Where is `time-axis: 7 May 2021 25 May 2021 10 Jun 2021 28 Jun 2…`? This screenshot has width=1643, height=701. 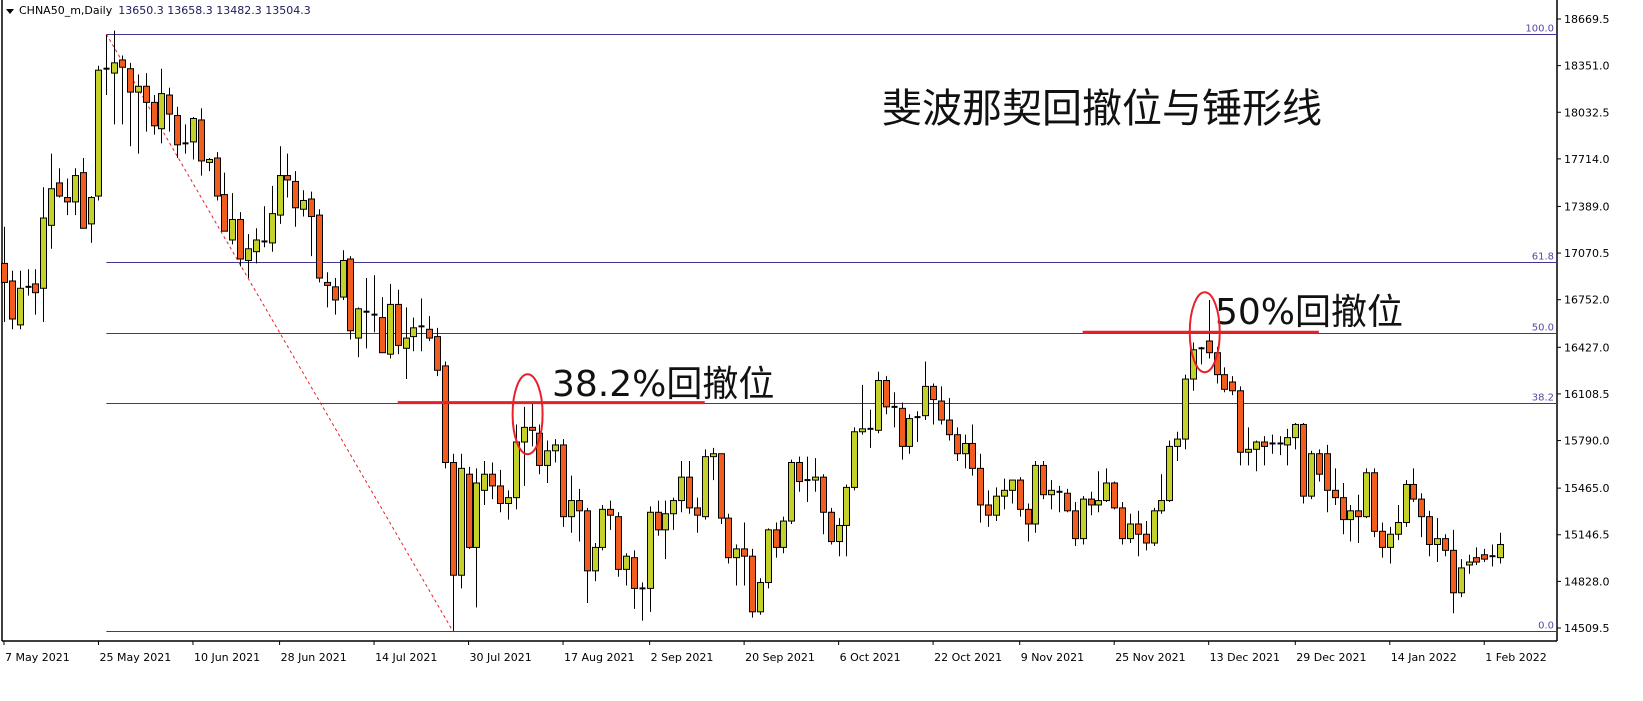
time-axis: 7 May 2021 25 May 2021 10 Jun 2021 28 Jun 2… is located at coordinates (775, 652).